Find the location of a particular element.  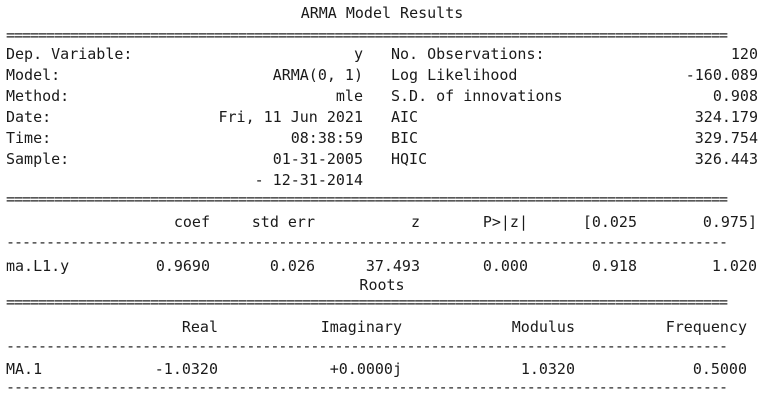

roots-row-name: MA.1 is located at coordinates (24, 369).